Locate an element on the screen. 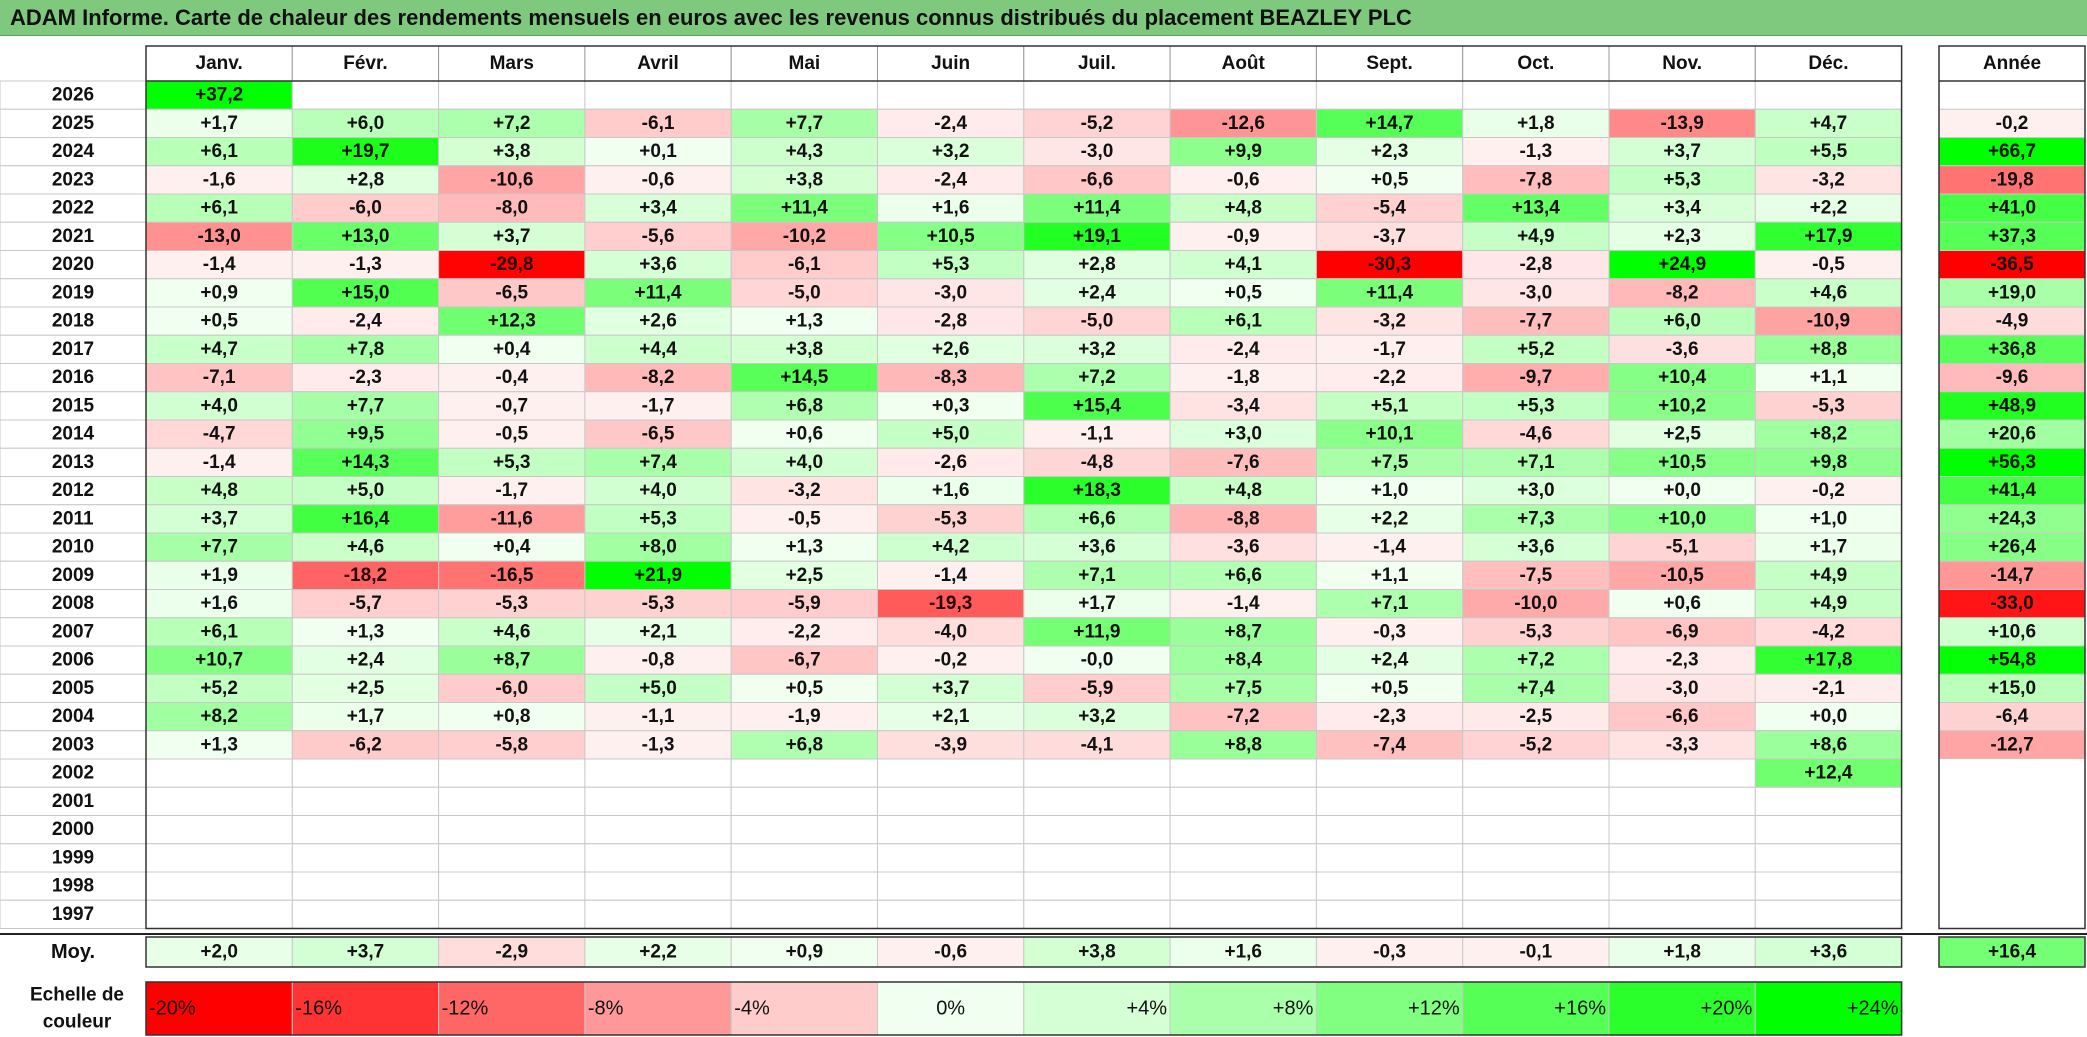 The width and height of the screenshot is (2087, 1037). year-label: 2006 is located at coordinates (73, 660).